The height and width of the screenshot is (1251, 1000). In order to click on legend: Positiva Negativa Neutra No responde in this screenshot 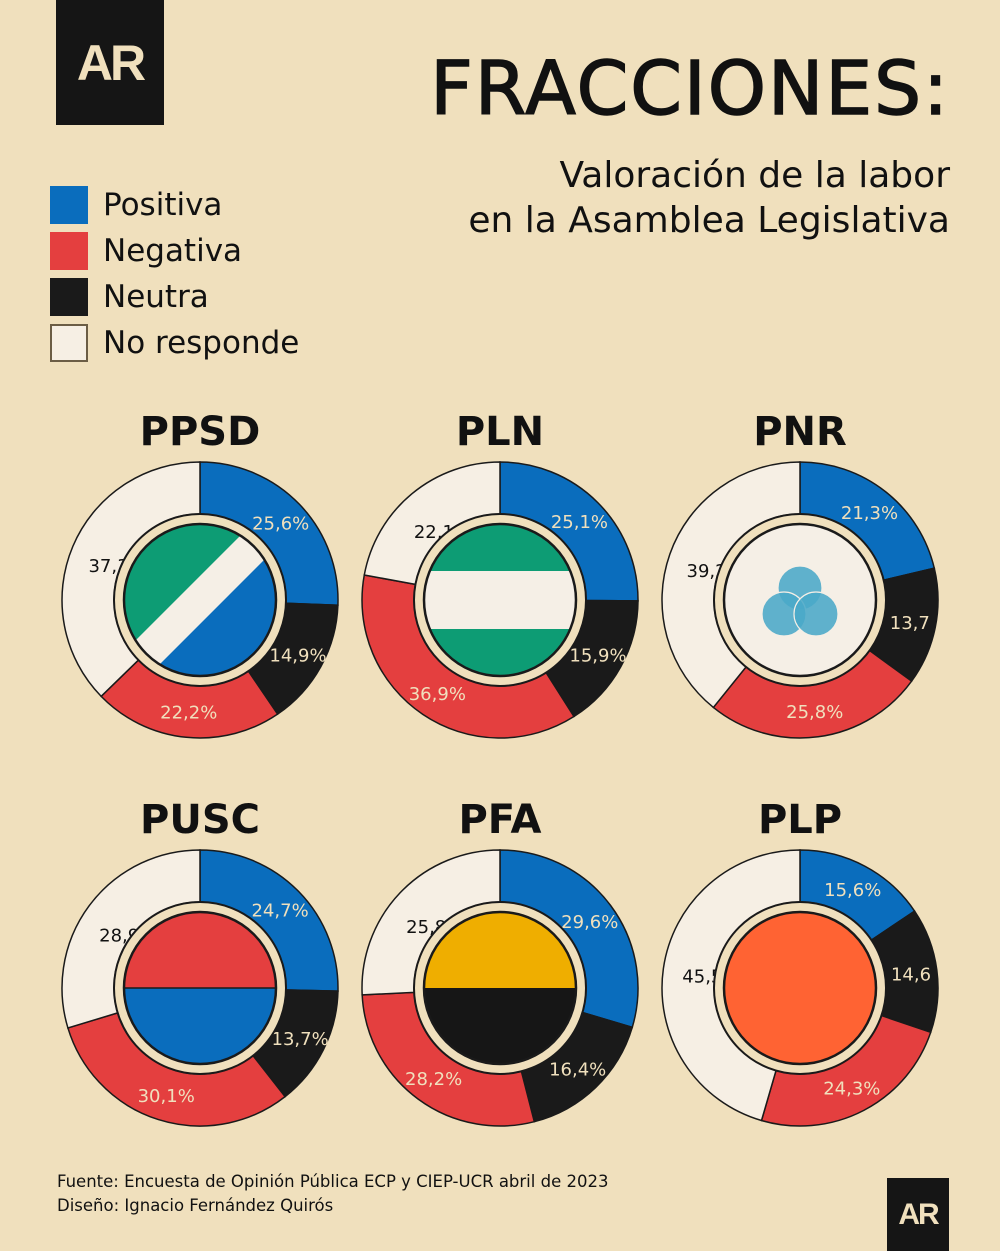, I will do `click(174, 274)`.